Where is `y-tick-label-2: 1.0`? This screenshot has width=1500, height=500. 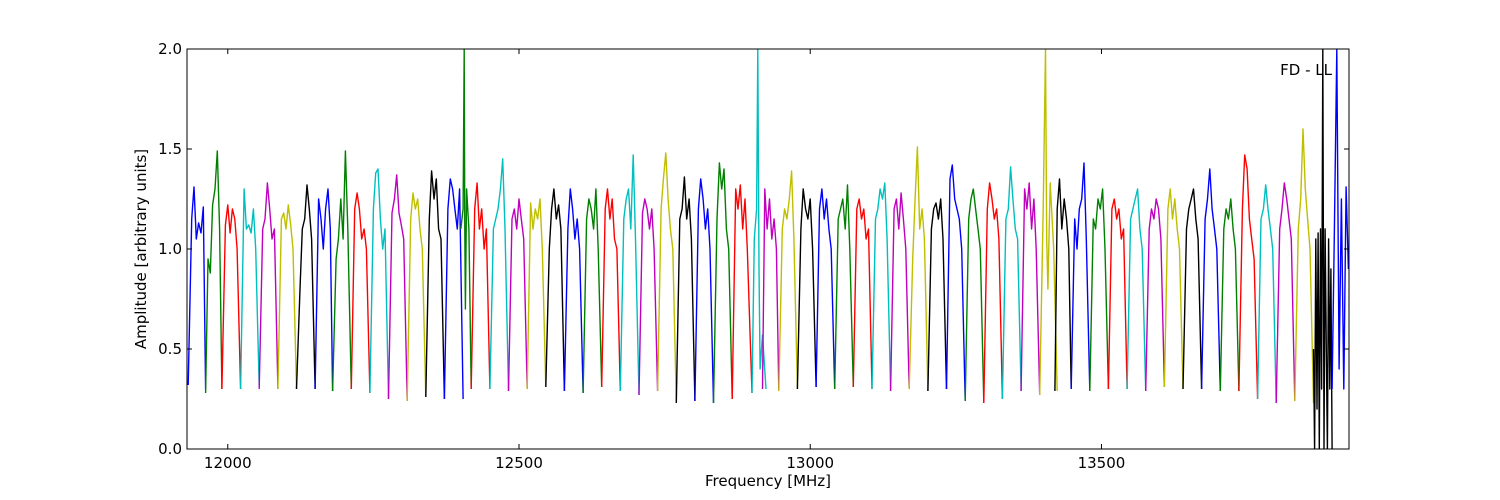 y-tick-label-2: 1.0 is located at coordinates (170, 249).